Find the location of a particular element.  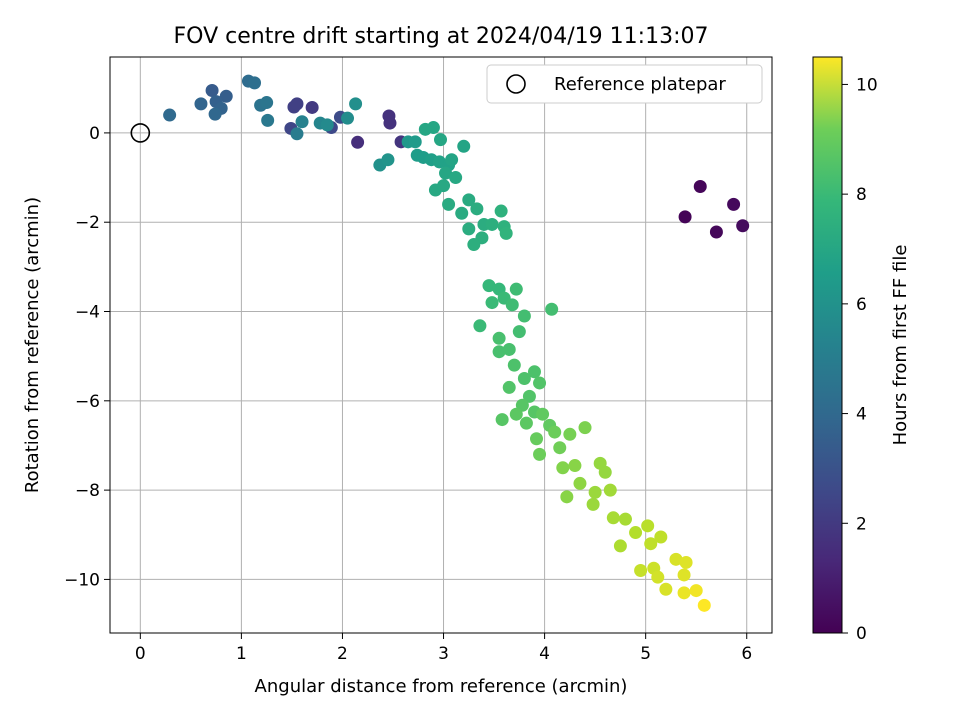

y-tick-label: −6 is located at coordinates (87, 402).